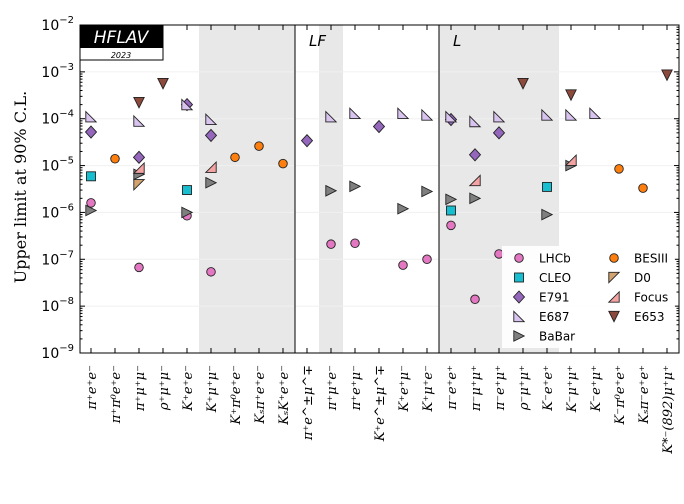  Describe the element at coordinates (57, 118) in the screenshot. I see `y-tick-label: 10⁻⁴` at that location.